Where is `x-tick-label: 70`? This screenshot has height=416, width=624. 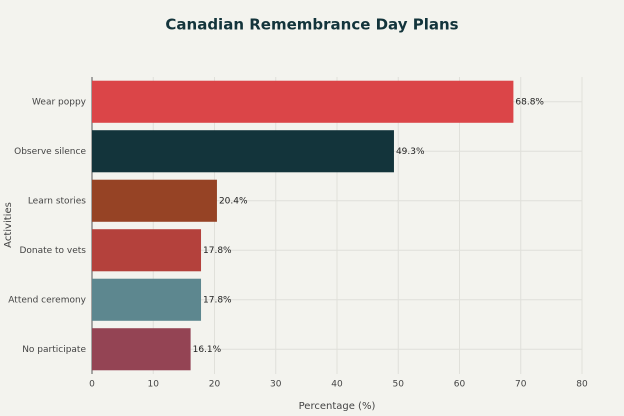
x-tick-label: 70 is located at coordinates (521, 385).